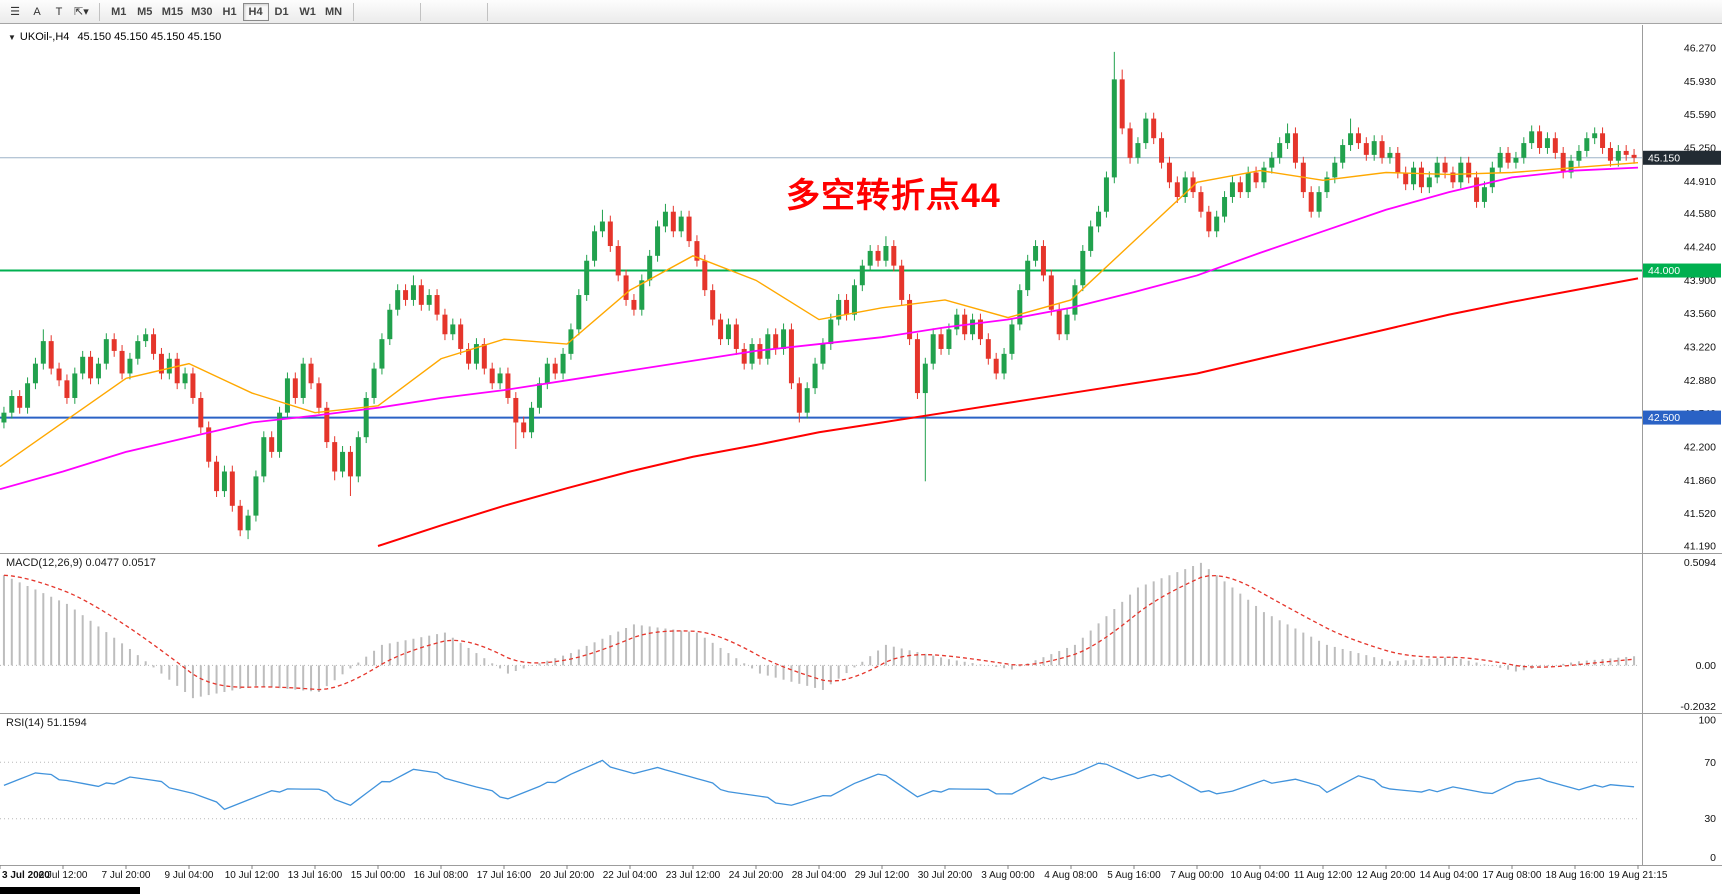  What do you see at coordinates (1134, 875) in the screenshot?
I see `svg-text: 5 Aug 16:00` at bounding box center [1134, 875].